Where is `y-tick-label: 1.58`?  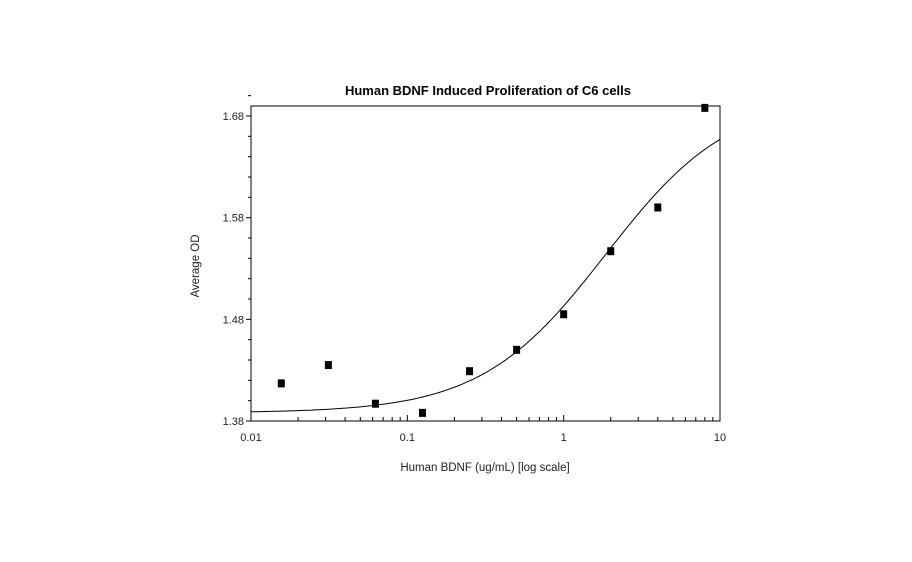
y-tick-label: 1.58 is located at coordinates (233, 219).